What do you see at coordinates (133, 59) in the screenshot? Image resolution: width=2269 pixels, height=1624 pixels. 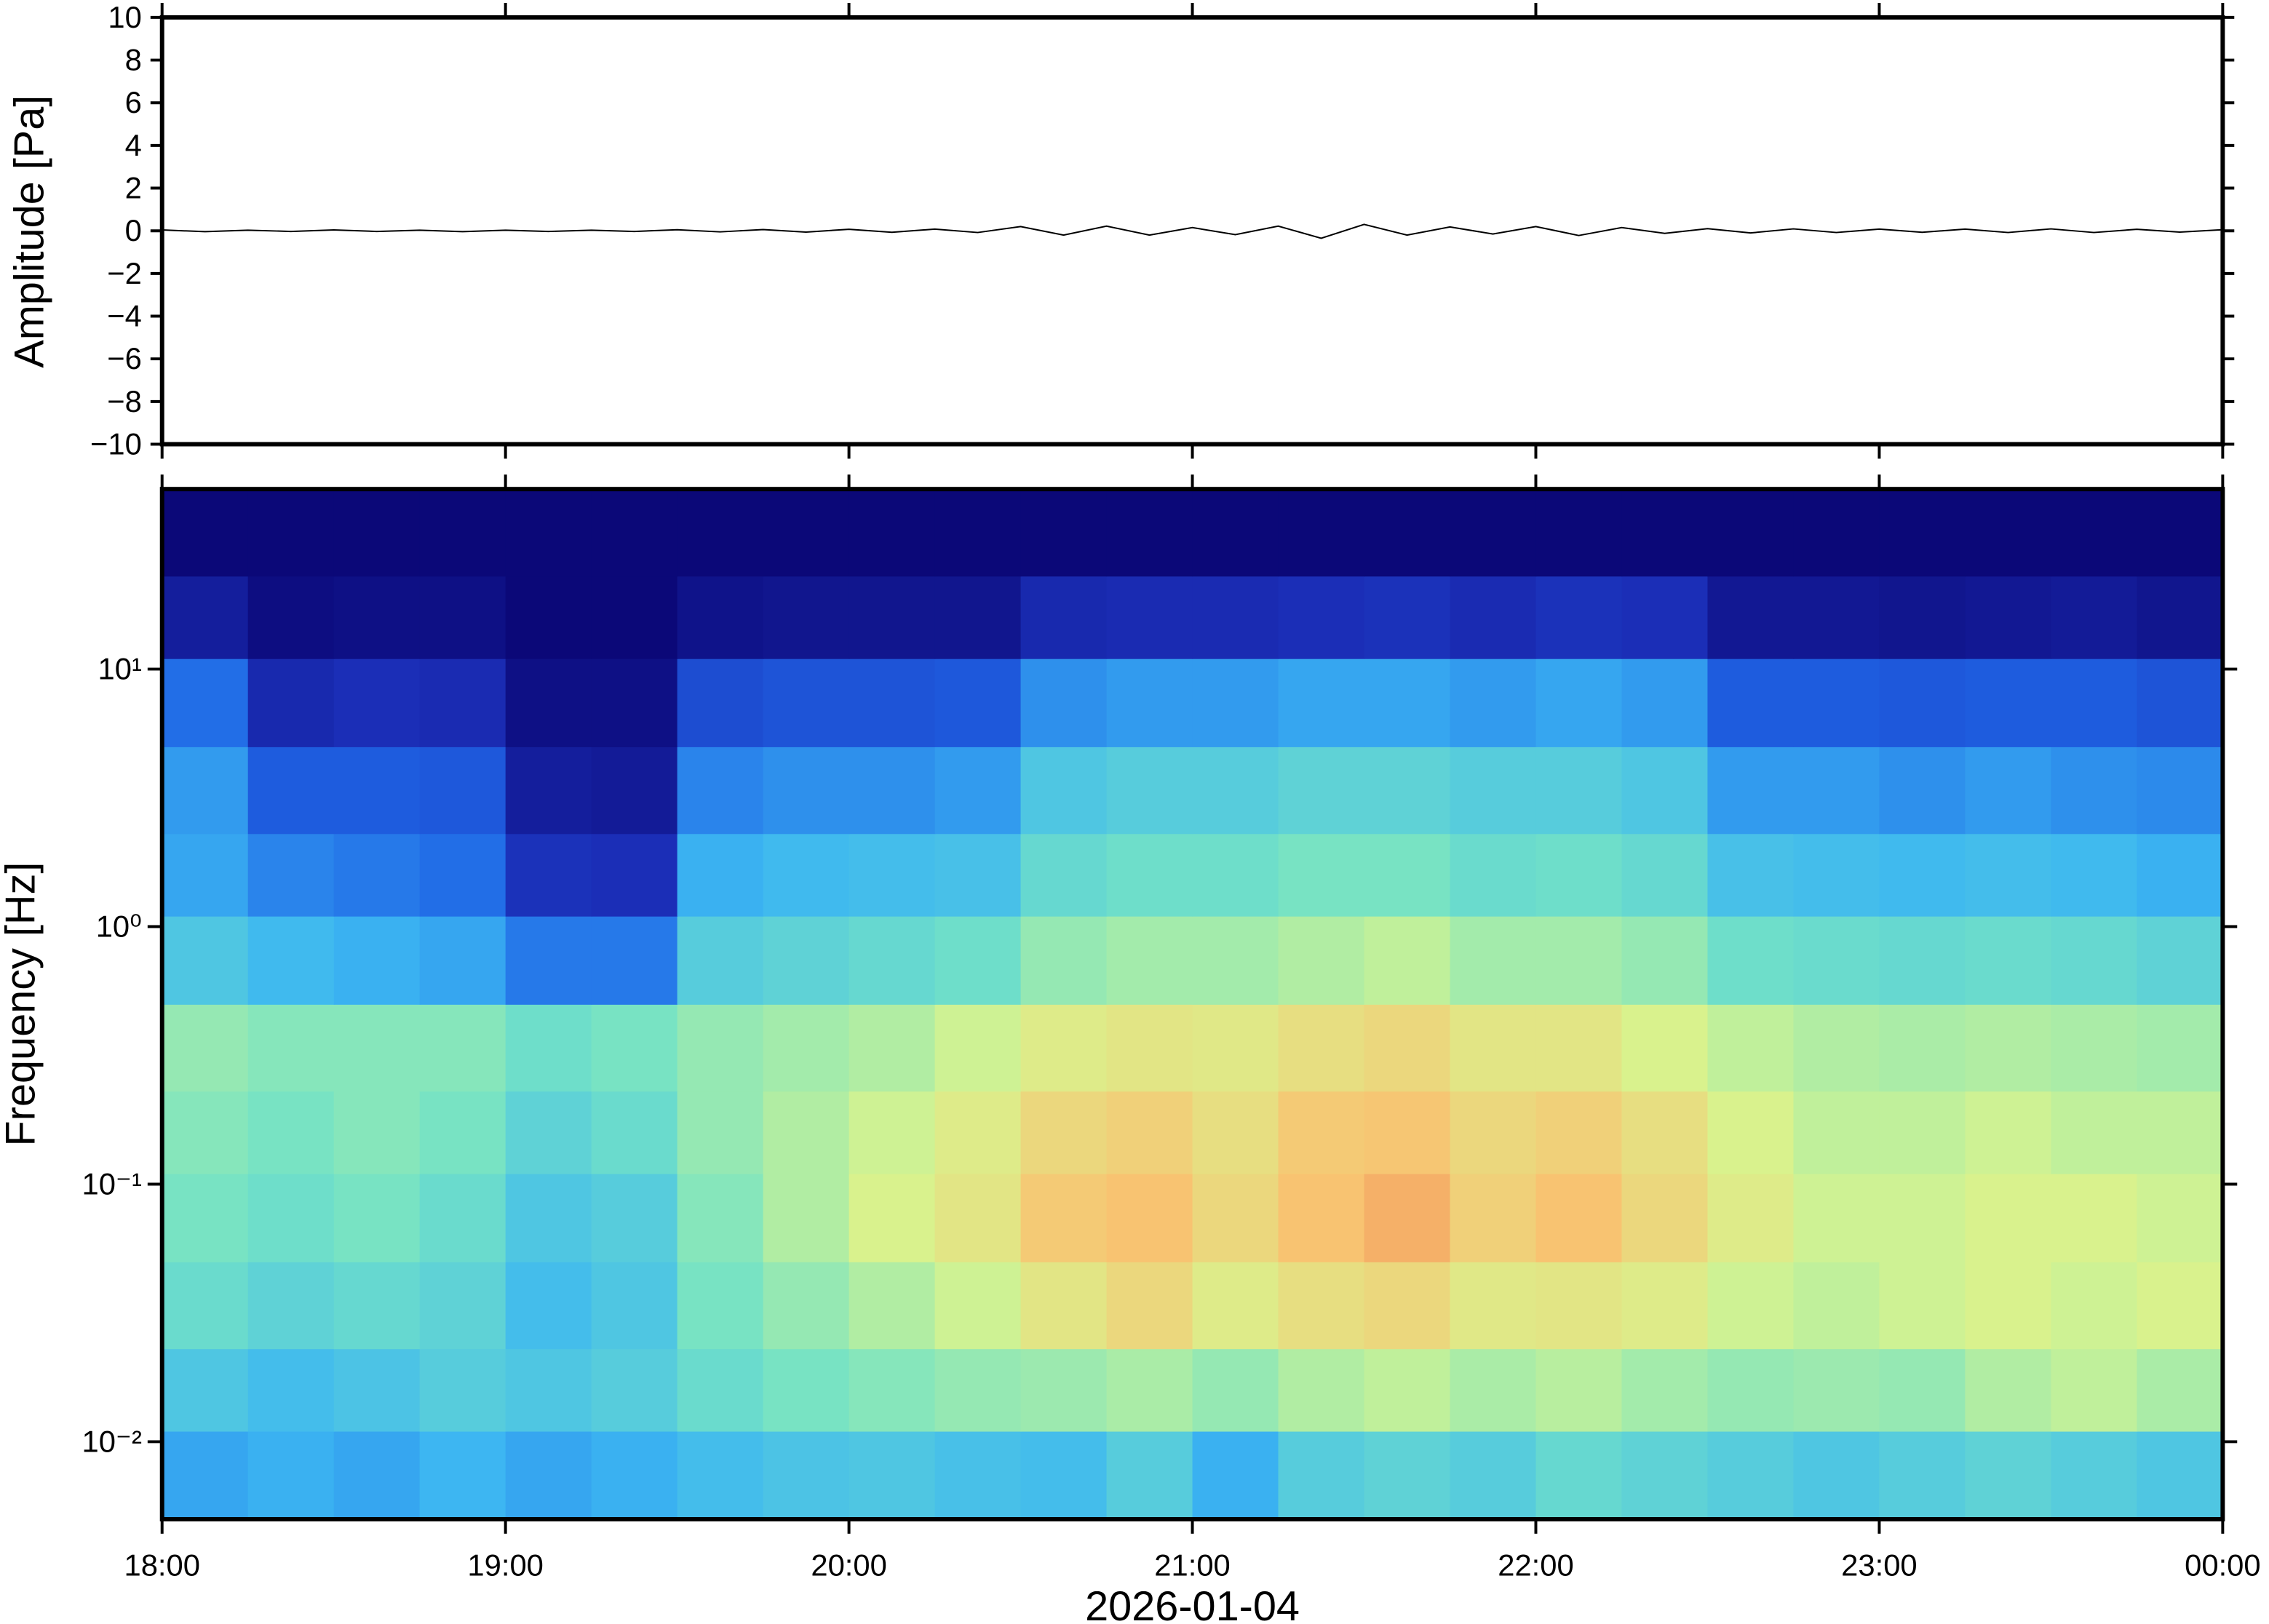 I see `y-tick-label: 8` at bounding box center [133, 59].